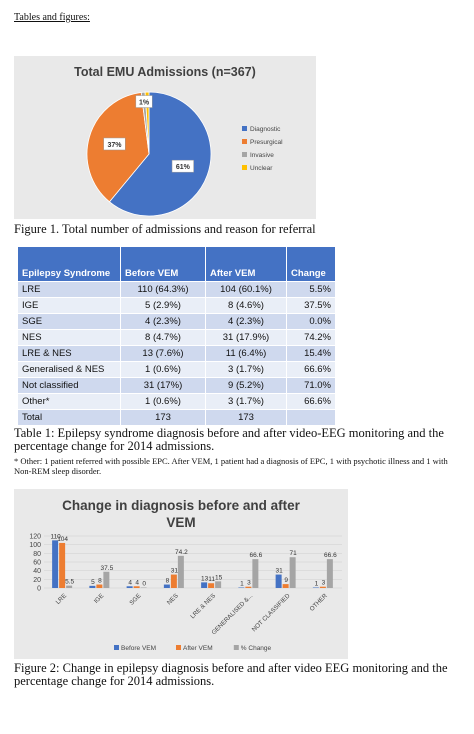  What do you see at coordinates (69, 385) in the screenshot?
I see `cell-syndrome: Not classified` at bounding box center [69, 385].